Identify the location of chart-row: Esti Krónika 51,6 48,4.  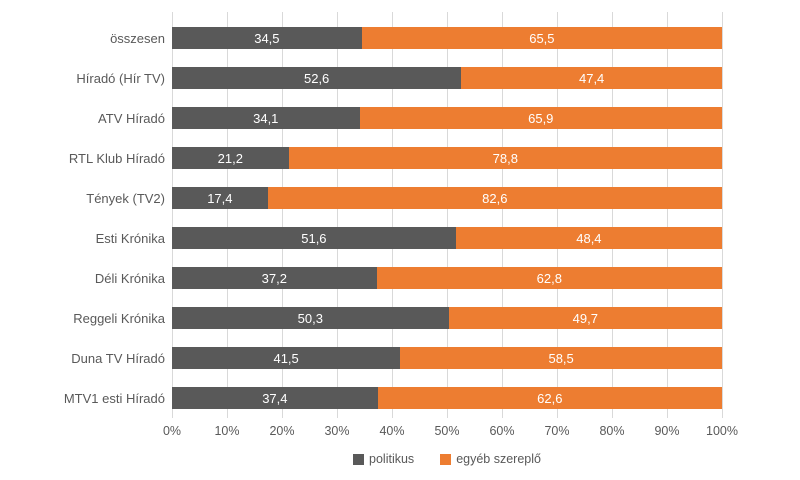
(400, 238).